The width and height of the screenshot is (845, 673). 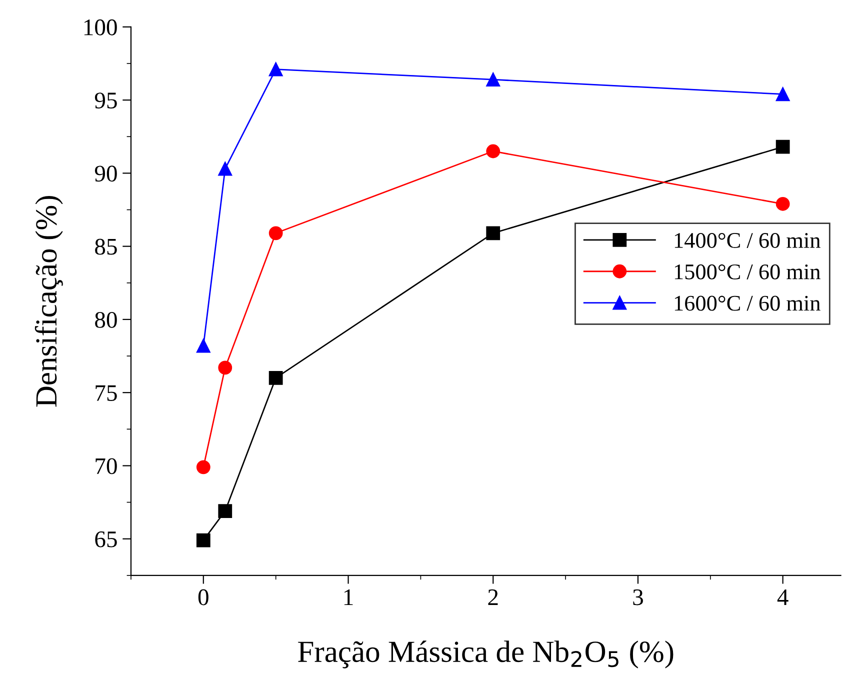 I want to click on x-tick-label: 1, so click(x=348, y=597).